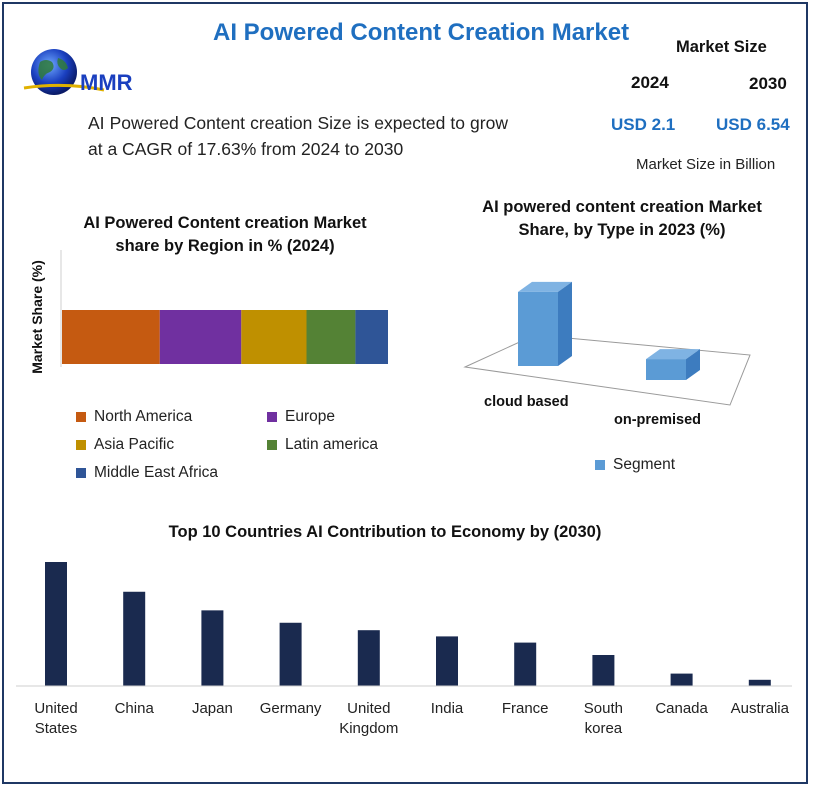 The height and width of the screenshot is (791, 814). Describe the element at coordinates (135, 708) in the screenshot. I see `country-label: China` at that location.